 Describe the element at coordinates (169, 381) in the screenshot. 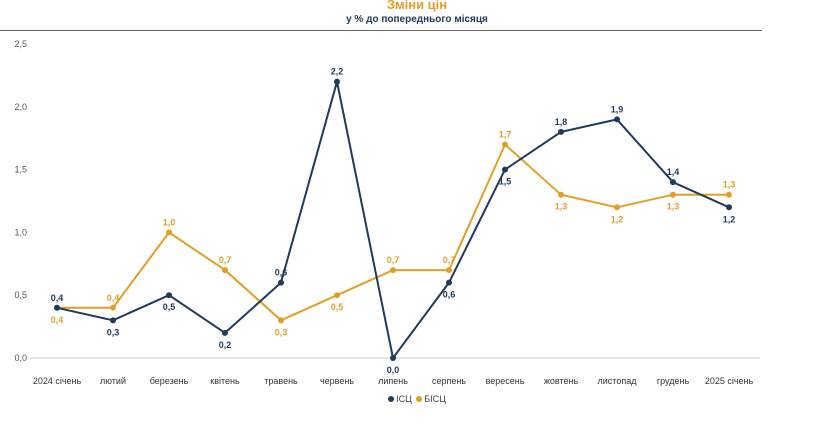

I see `x-tick-label: березень` at that location.